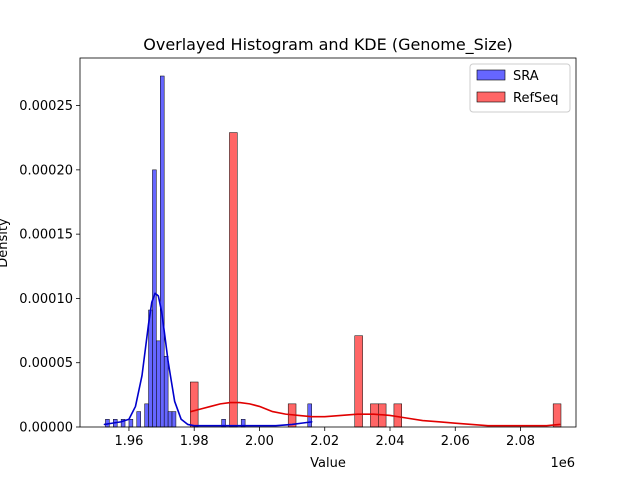  What do you see at coordinates (455, 441) in the screenshot?
I see `x-tick-label: 2.06` at bounding box center [455, 441].